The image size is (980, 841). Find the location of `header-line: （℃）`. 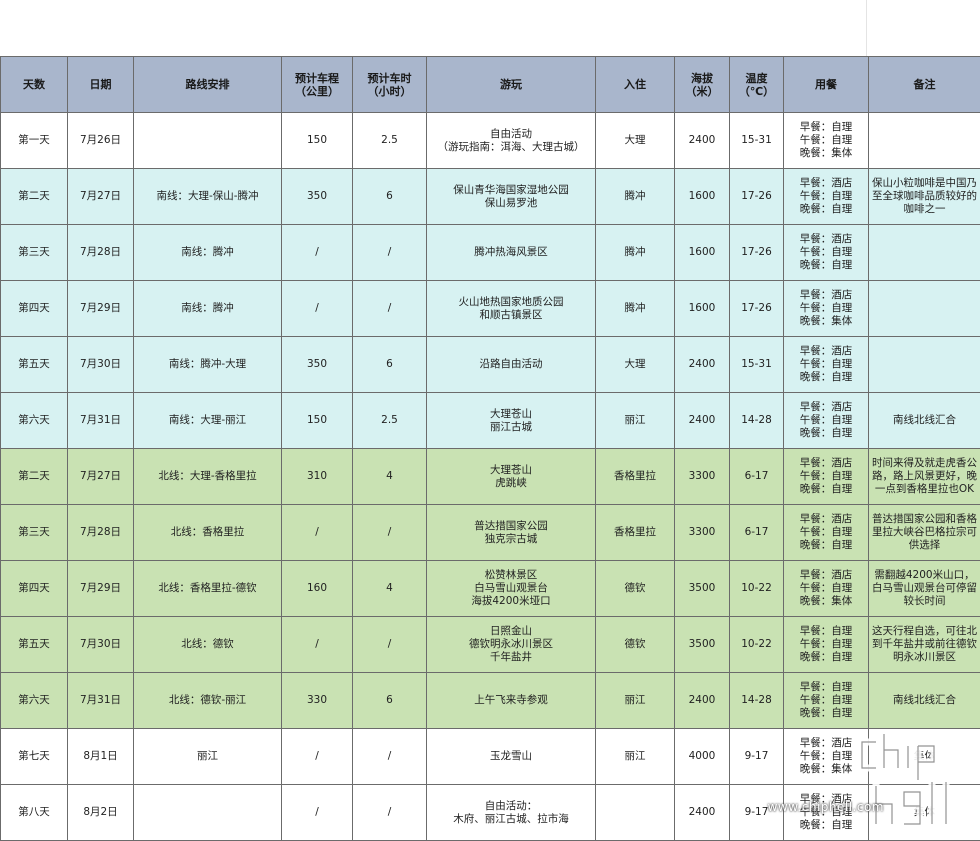

header-line: （℃） is located at coordinates (756, 91).